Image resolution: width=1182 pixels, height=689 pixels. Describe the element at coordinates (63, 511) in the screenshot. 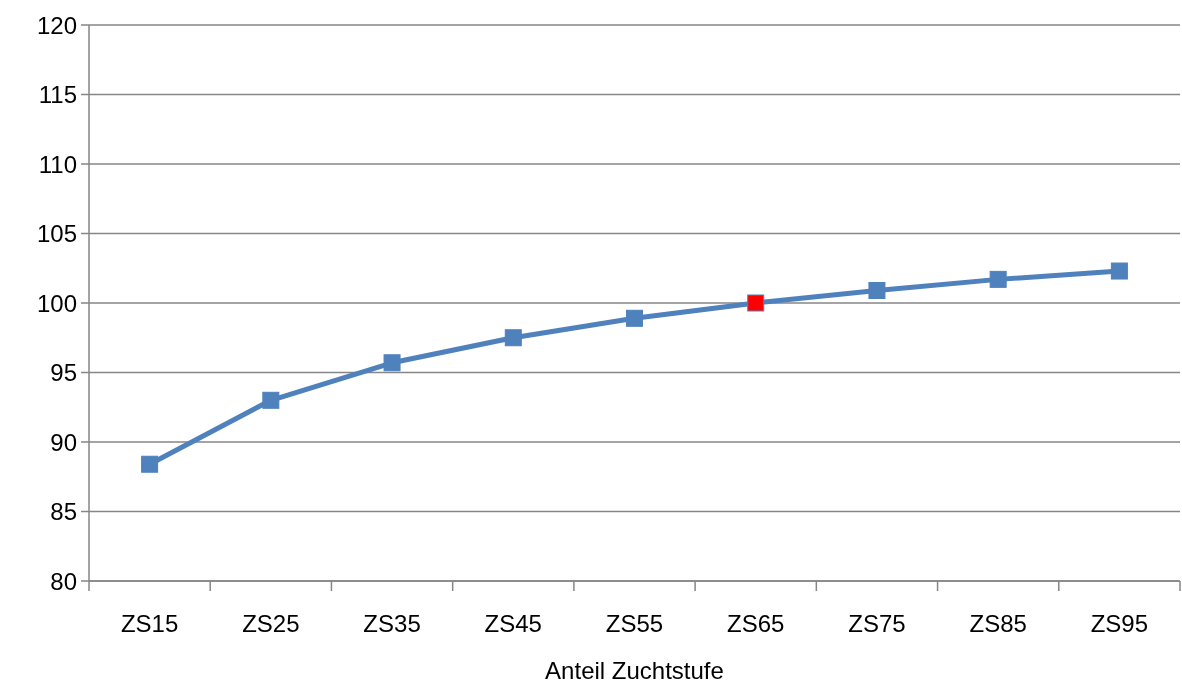

I see `y-tick-label: 85` at that location.